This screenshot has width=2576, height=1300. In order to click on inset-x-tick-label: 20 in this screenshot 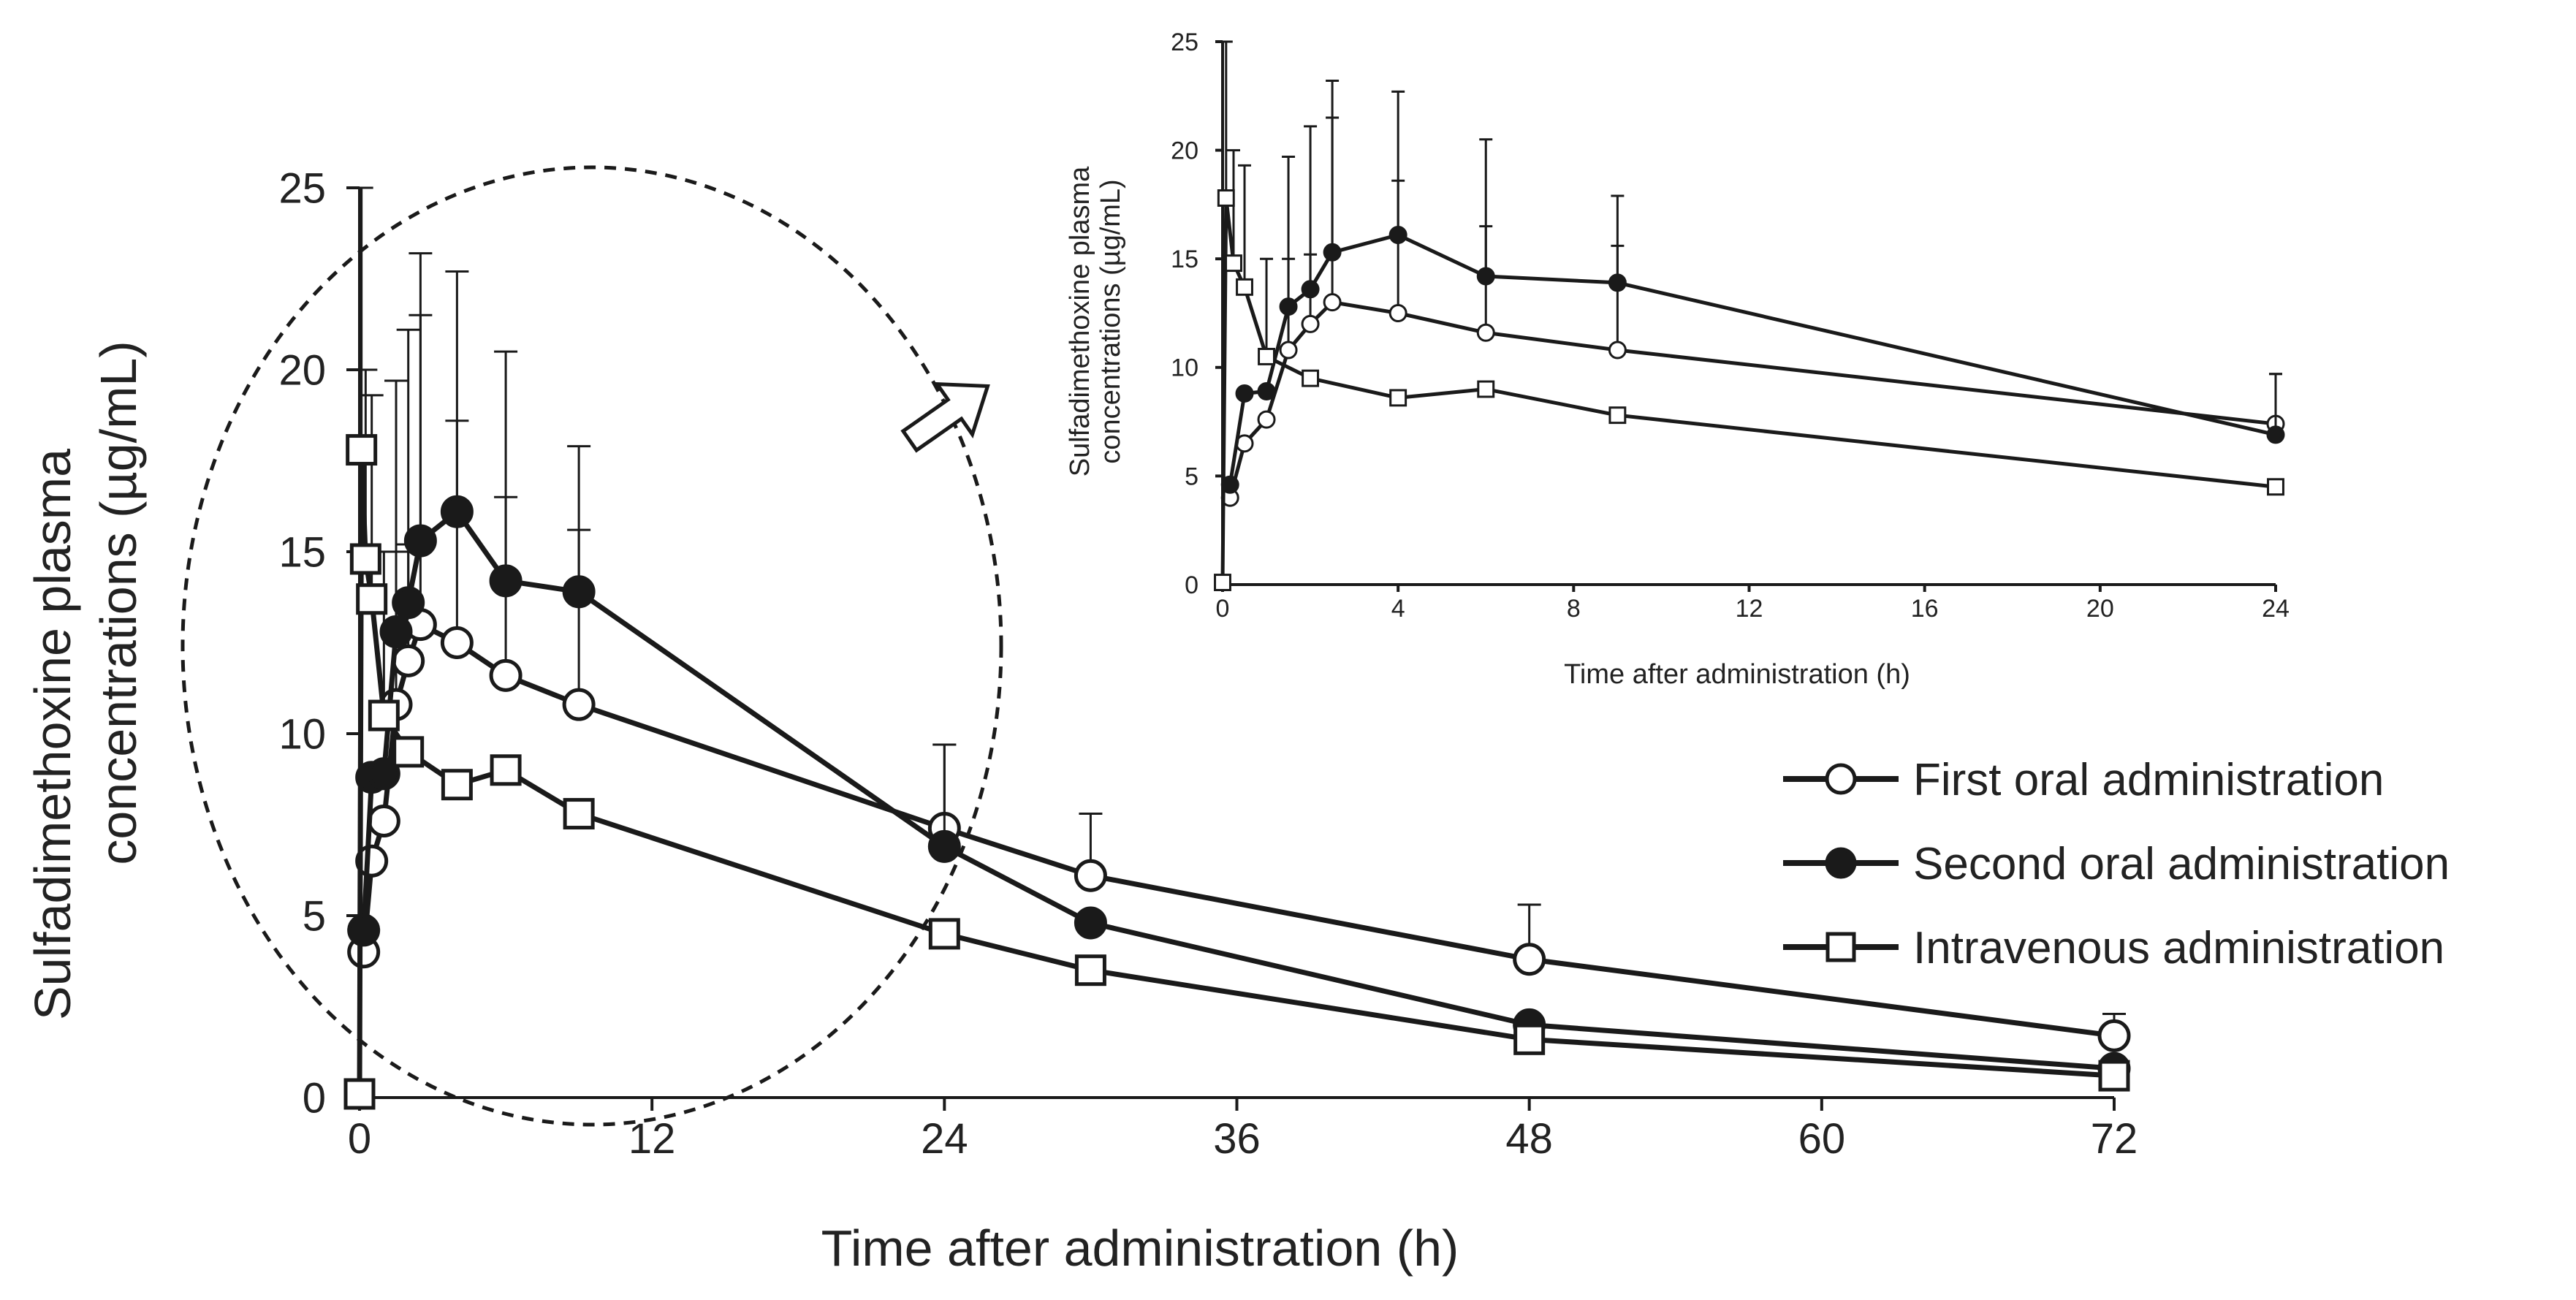, I will do `click(2100, 609)`.